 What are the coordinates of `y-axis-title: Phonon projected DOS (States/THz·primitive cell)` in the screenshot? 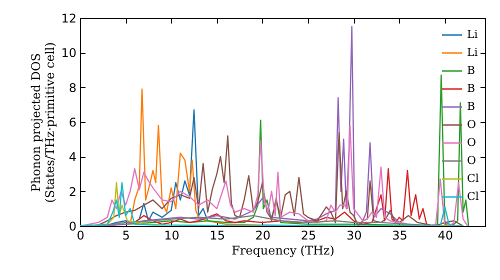 It's located at (43, 122).